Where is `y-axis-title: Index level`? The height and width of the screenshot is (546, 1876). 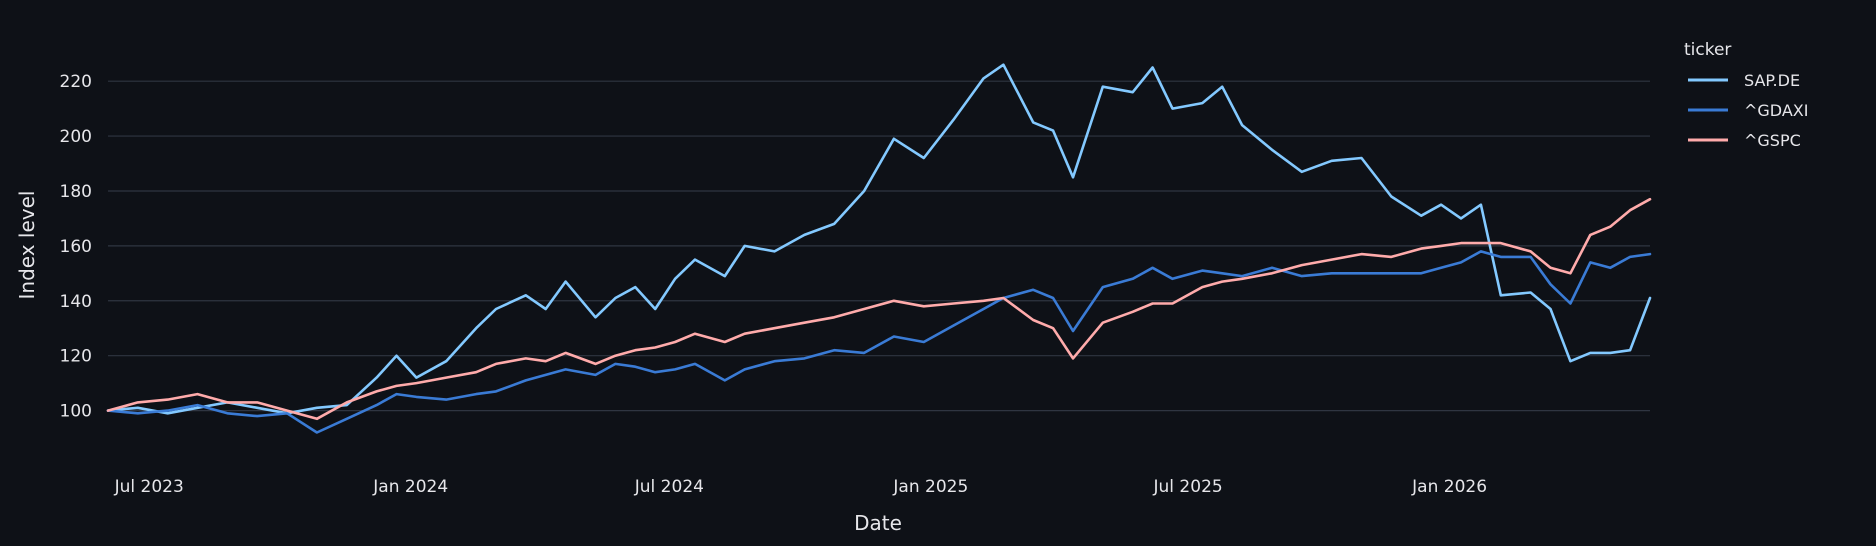
y-axis-title: Index level is located at coordinates (27, 245).